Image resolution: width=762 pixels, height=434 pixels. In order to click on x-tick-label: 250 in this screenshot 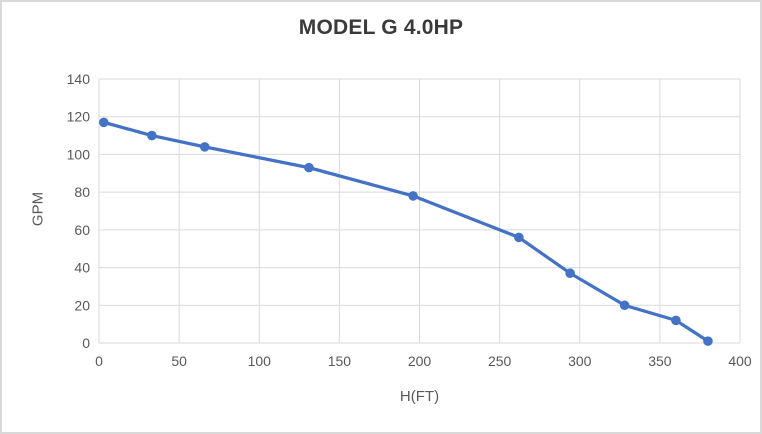, I will do `click(500, 361)`.